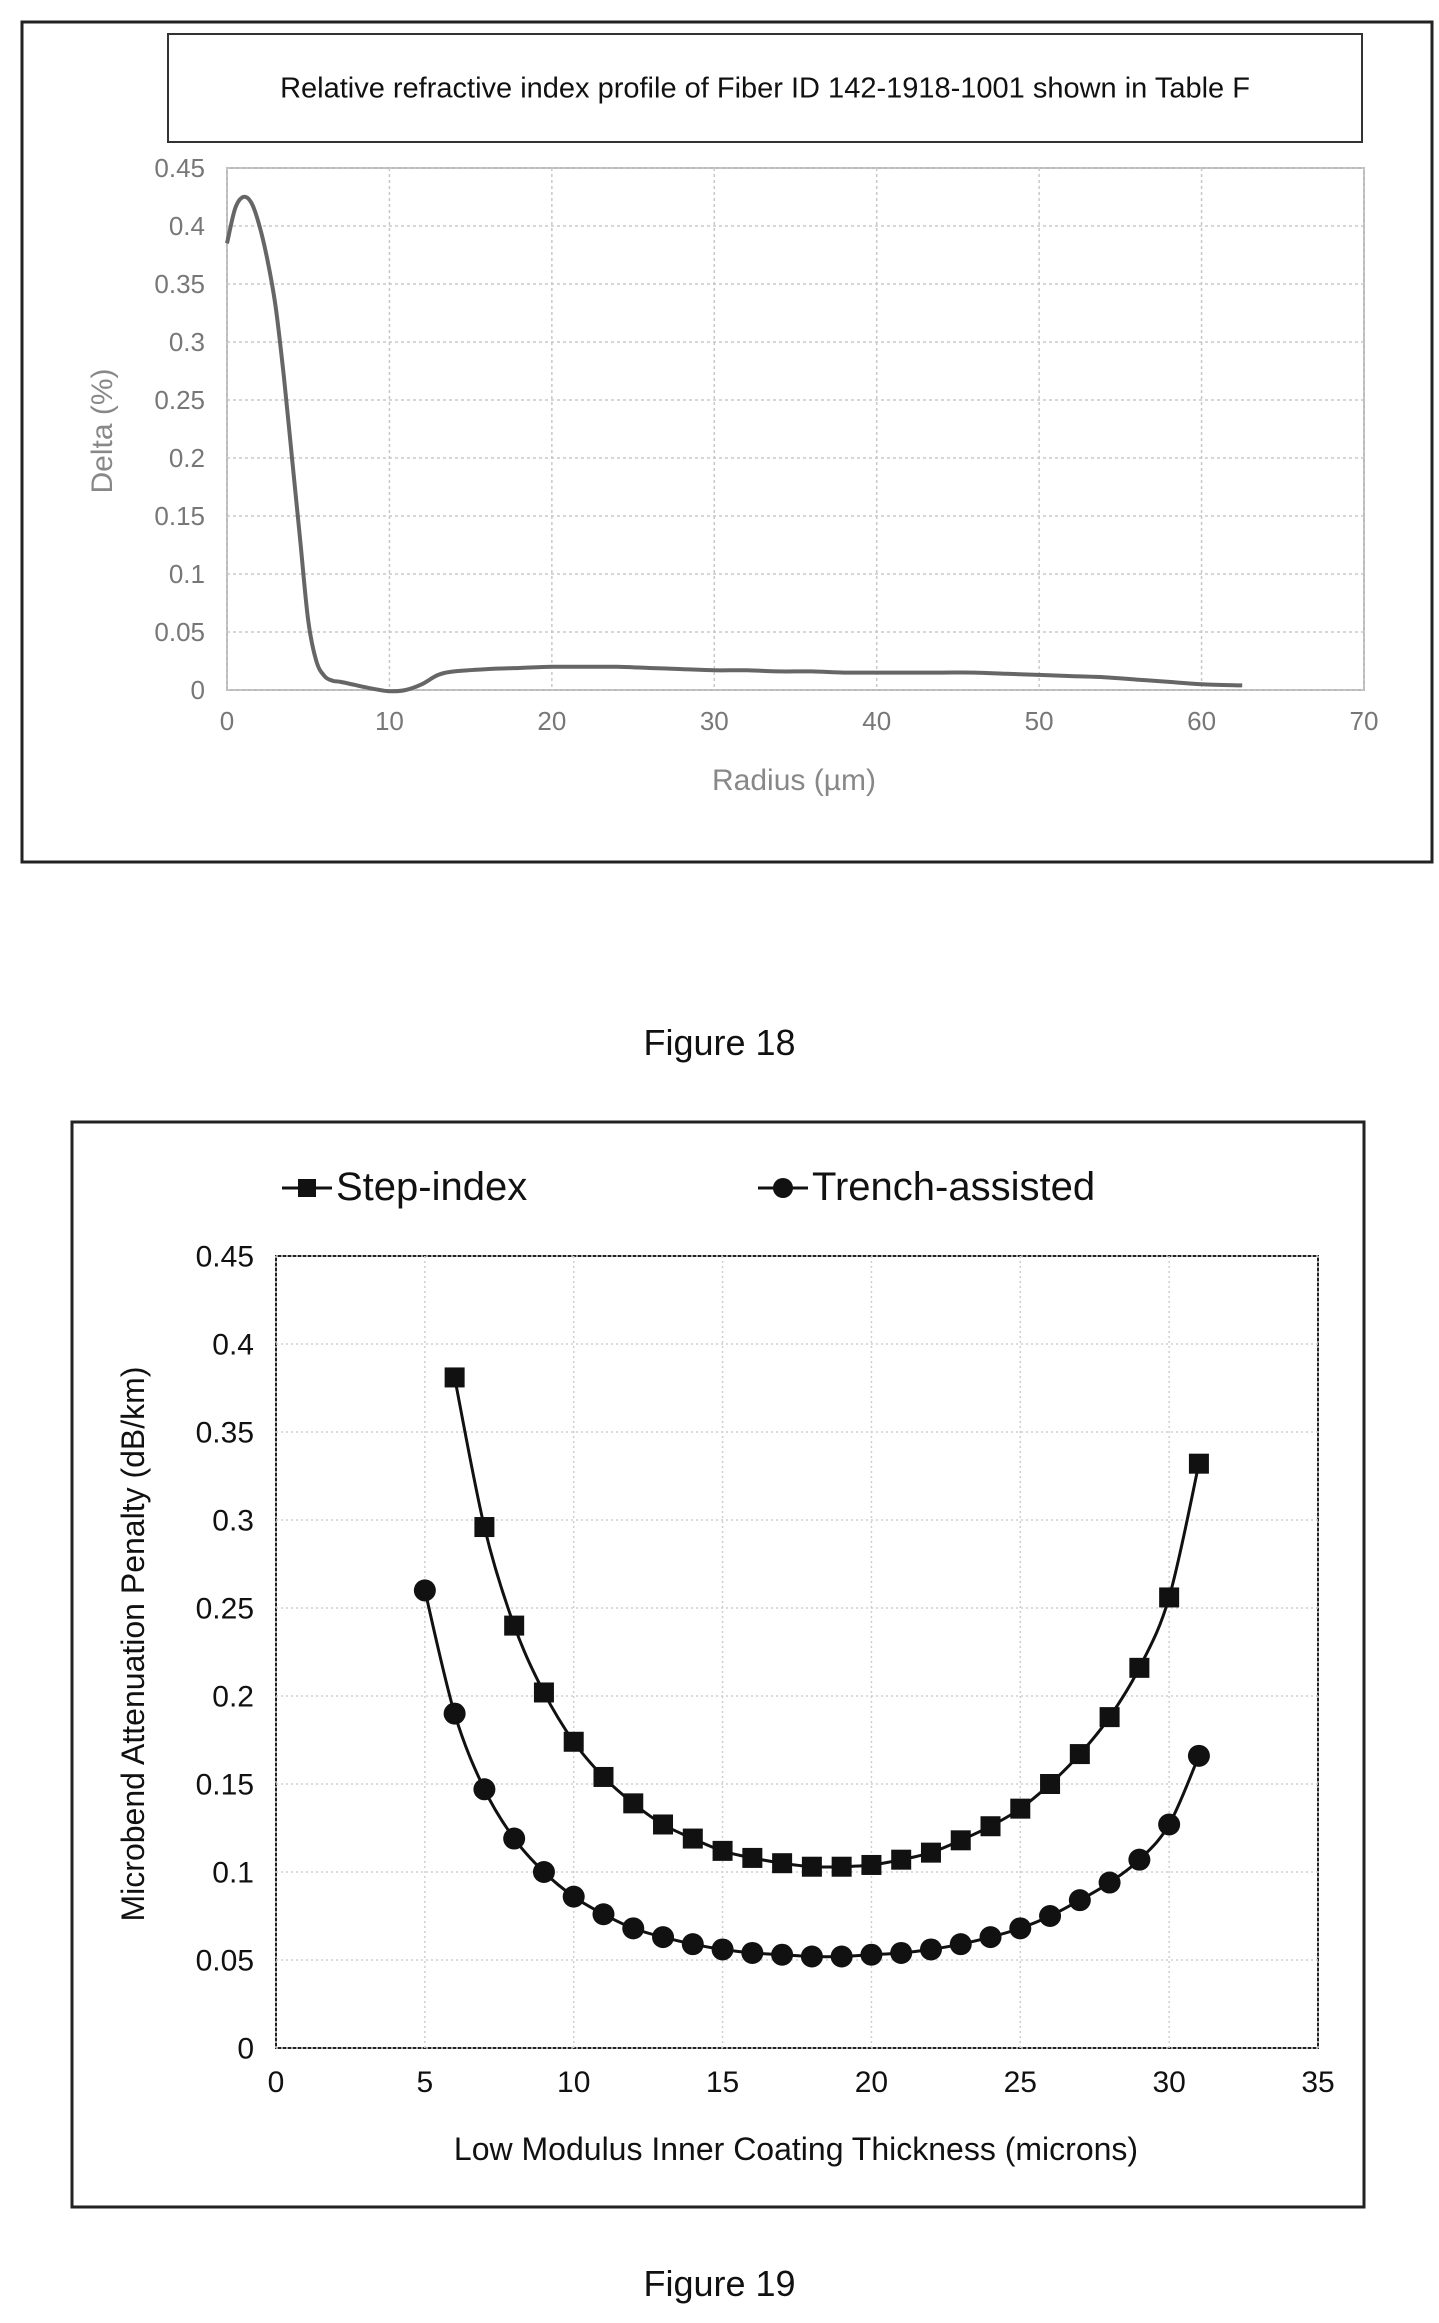 The height and width of the screenshot is (2323, 1439). What do you see at coordinates (688, 1187) in the screenshot?
I see `legend: Step-index Trench-assisted` at bounding box center [688, 1187].